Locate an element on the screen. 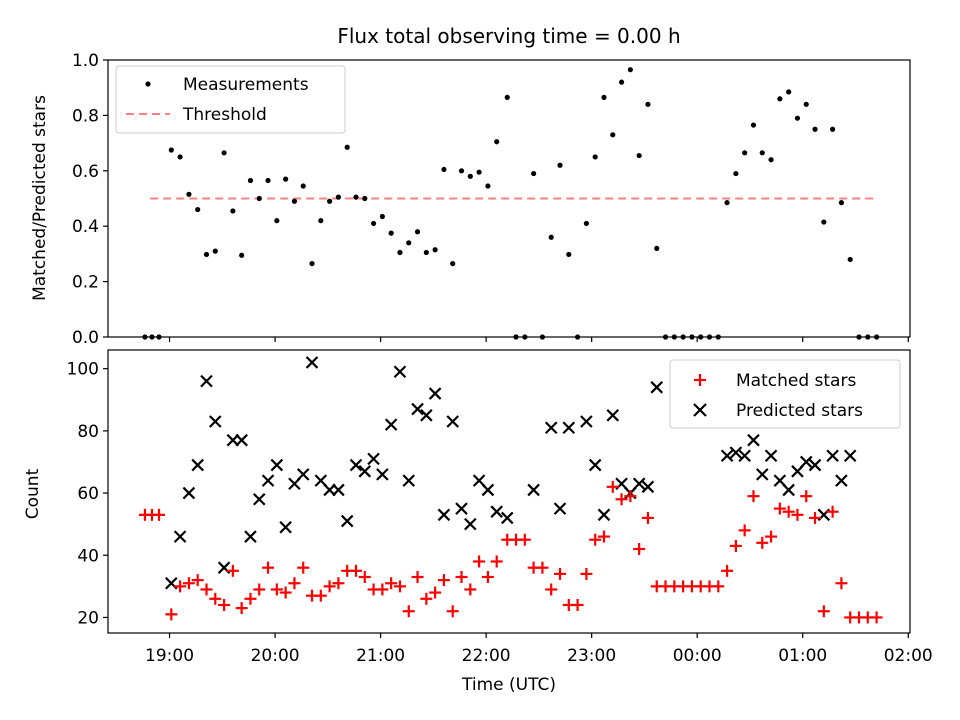 The width and height of the screenshot is (960, 720). top-y-tick-label: 1.0 is located at coordinates (85, 61).